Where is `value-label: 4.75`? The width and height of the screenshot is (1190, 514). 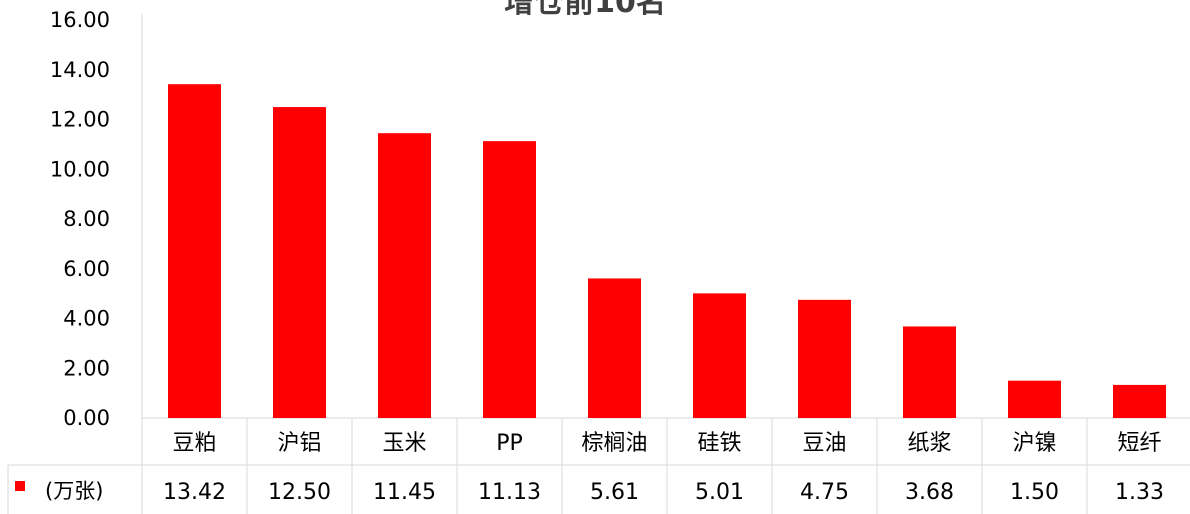 value-label: 4.75 is located at coordinates (824, 492).